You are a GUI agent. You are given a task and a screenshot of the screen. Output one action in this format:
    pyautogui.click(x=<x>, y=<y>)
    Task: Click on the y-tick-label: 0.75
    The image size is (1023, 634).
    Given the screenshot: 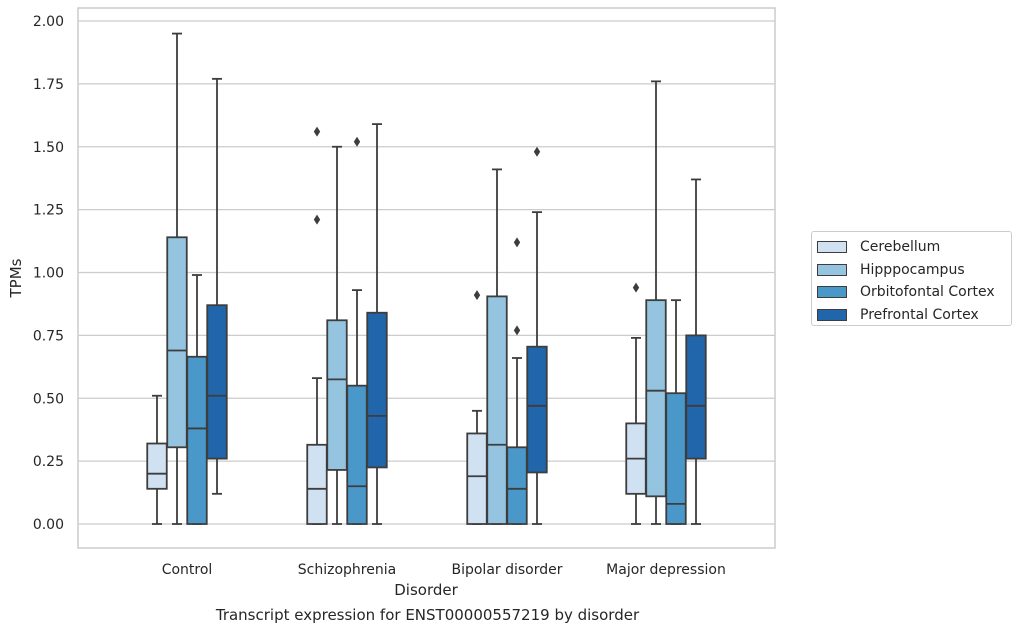 What is the action you would take?
    pyautogui.click(x=48, y=336)
    